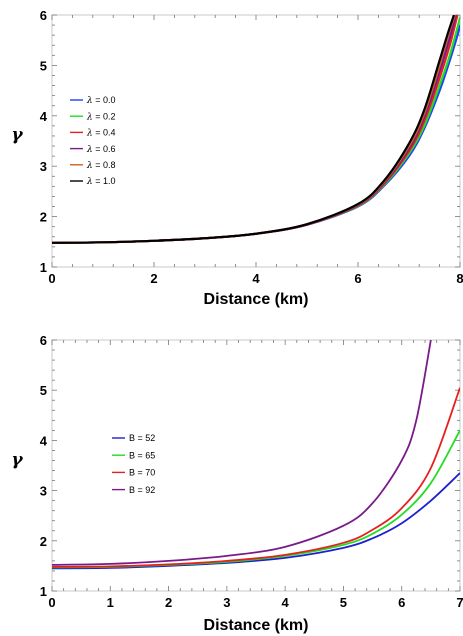 This screenshot has height=636, width=463. Describe the element at coordinates (110, 602) in the screenshot. I see `x-tick-label: 1` at that location.